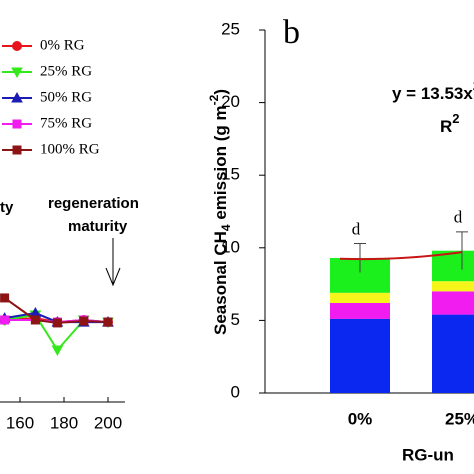  Describe the element at coordinates (214, 99) in the screenshot. I see `y-label-part: -2` at that location.